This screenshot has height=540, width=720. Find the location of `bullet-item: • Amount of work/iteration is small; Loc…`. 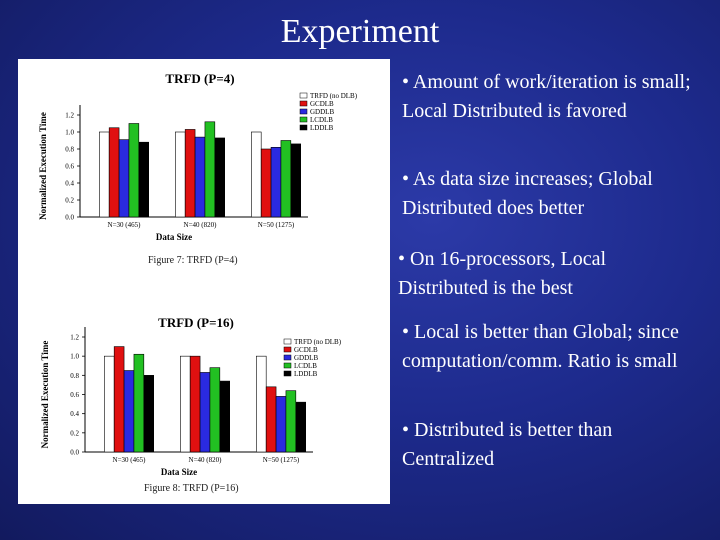

bullet-item: • Amount of work/iteration is small; Loc… is located at coordinates (546, 96).